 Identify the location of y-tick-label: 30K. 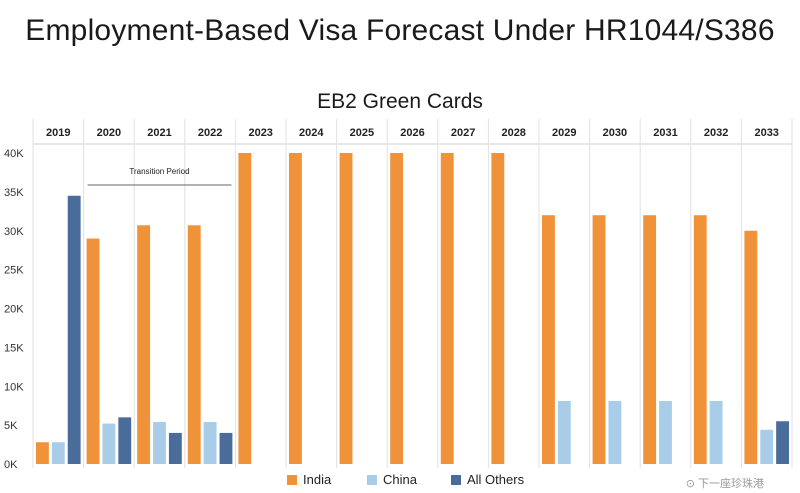
(14, 232).